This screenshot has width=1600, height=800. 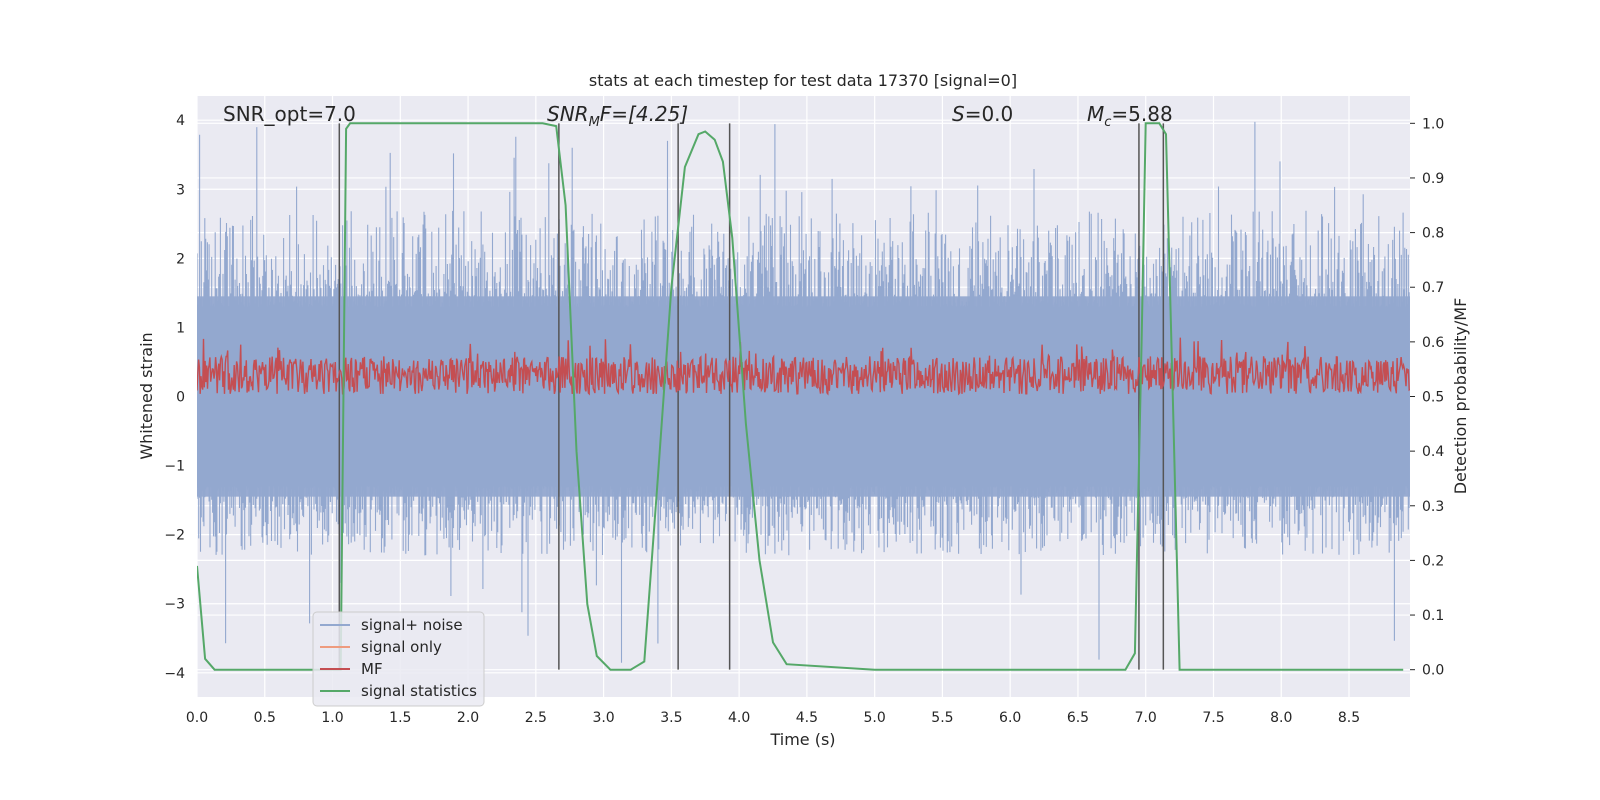 What do you see at coordinates (568, 114) in the screenshot?
I see `annotation-snr-mf-base: SNR` at bounding box center [568, 114].